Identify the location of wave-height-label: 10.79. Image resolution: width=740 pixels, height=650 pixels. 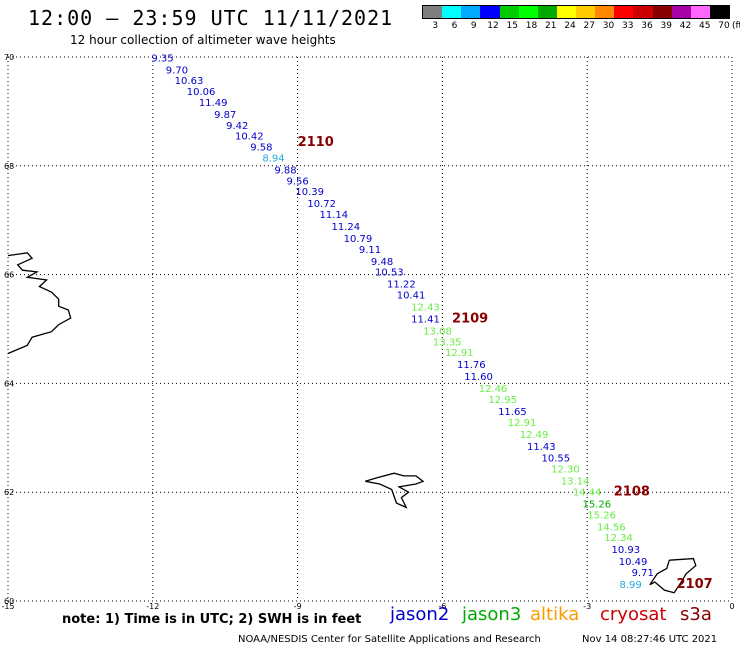
(358, 239).